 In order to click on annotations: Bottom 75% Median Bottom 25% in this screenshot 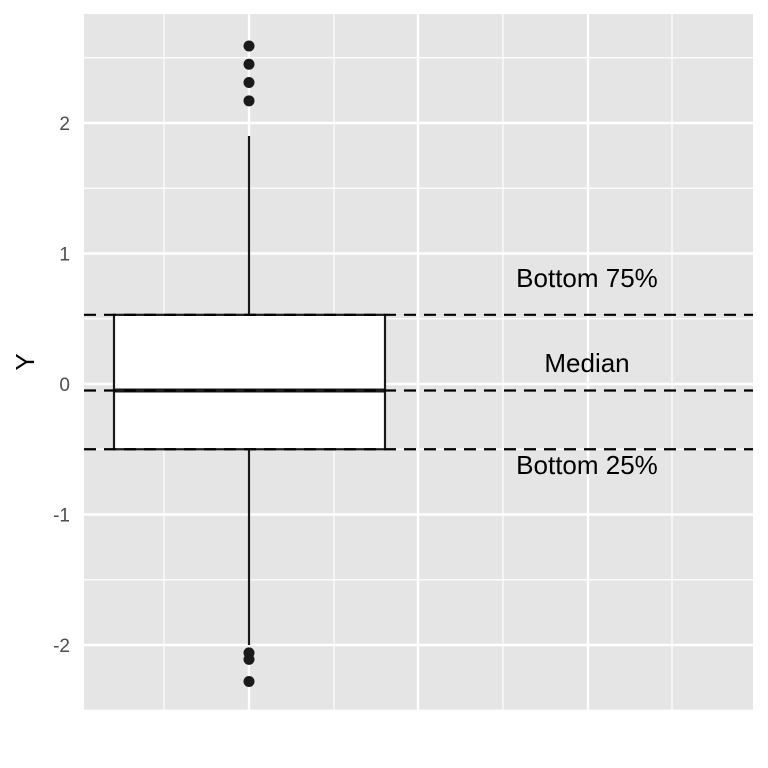, I will do `click(587, 371)`.